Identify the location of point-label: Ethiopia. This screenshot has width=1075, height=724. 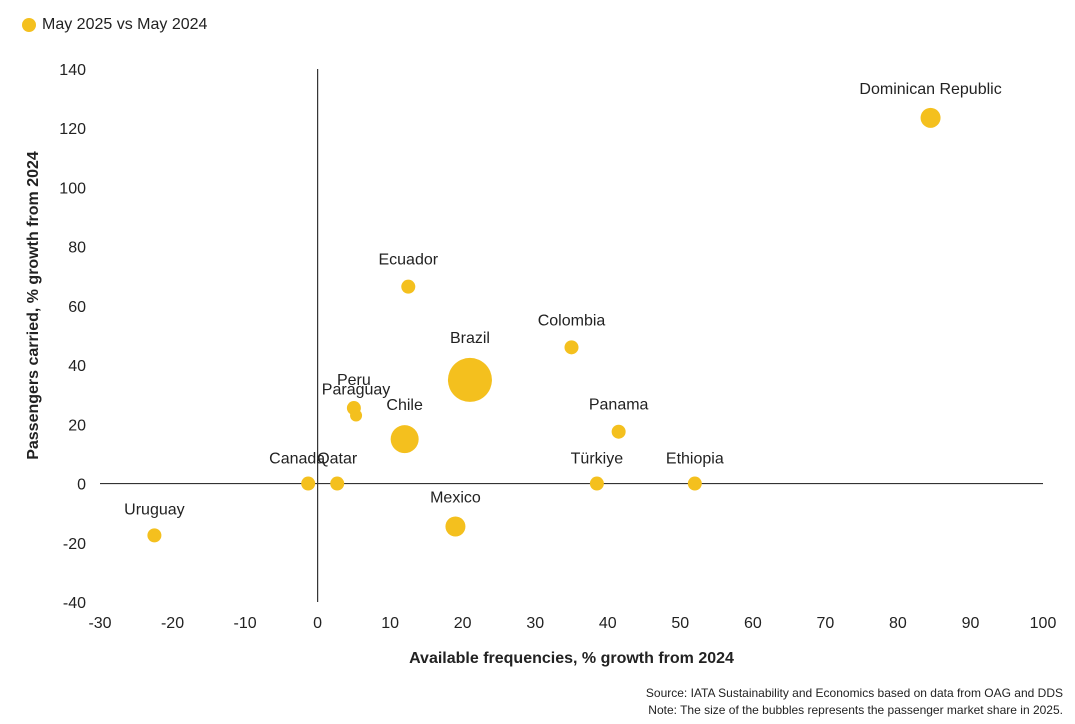
(695, 459).